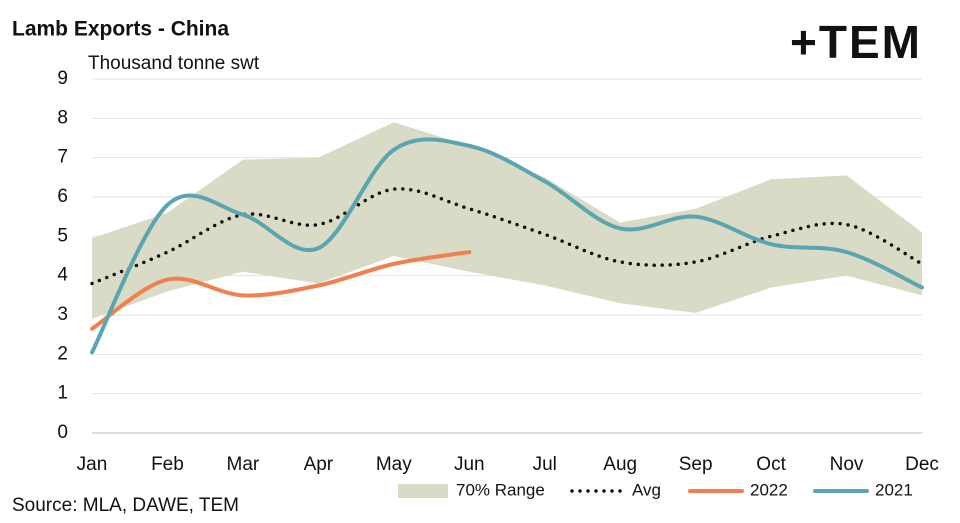 This screenshot has height=523, width=960. Describe the element at coordinates (319, 464) in the screenshot. I see `x-tick-label: Apr` at that location.